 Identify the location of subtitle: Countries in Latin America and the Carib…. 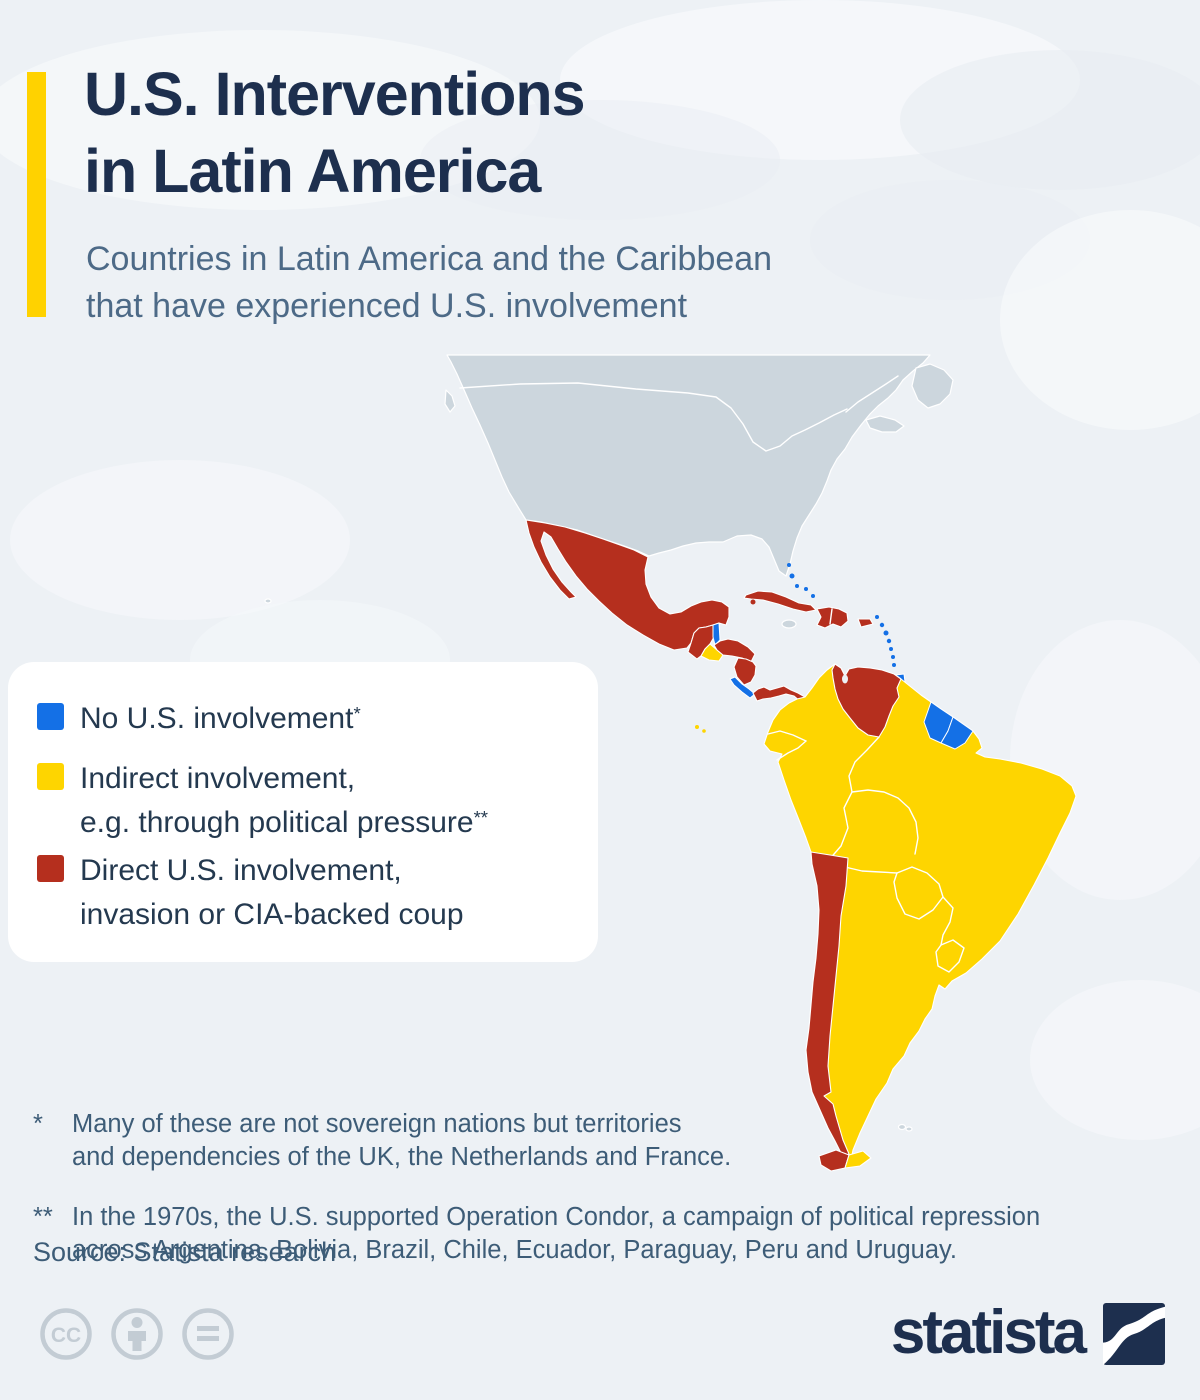
(429, 283).